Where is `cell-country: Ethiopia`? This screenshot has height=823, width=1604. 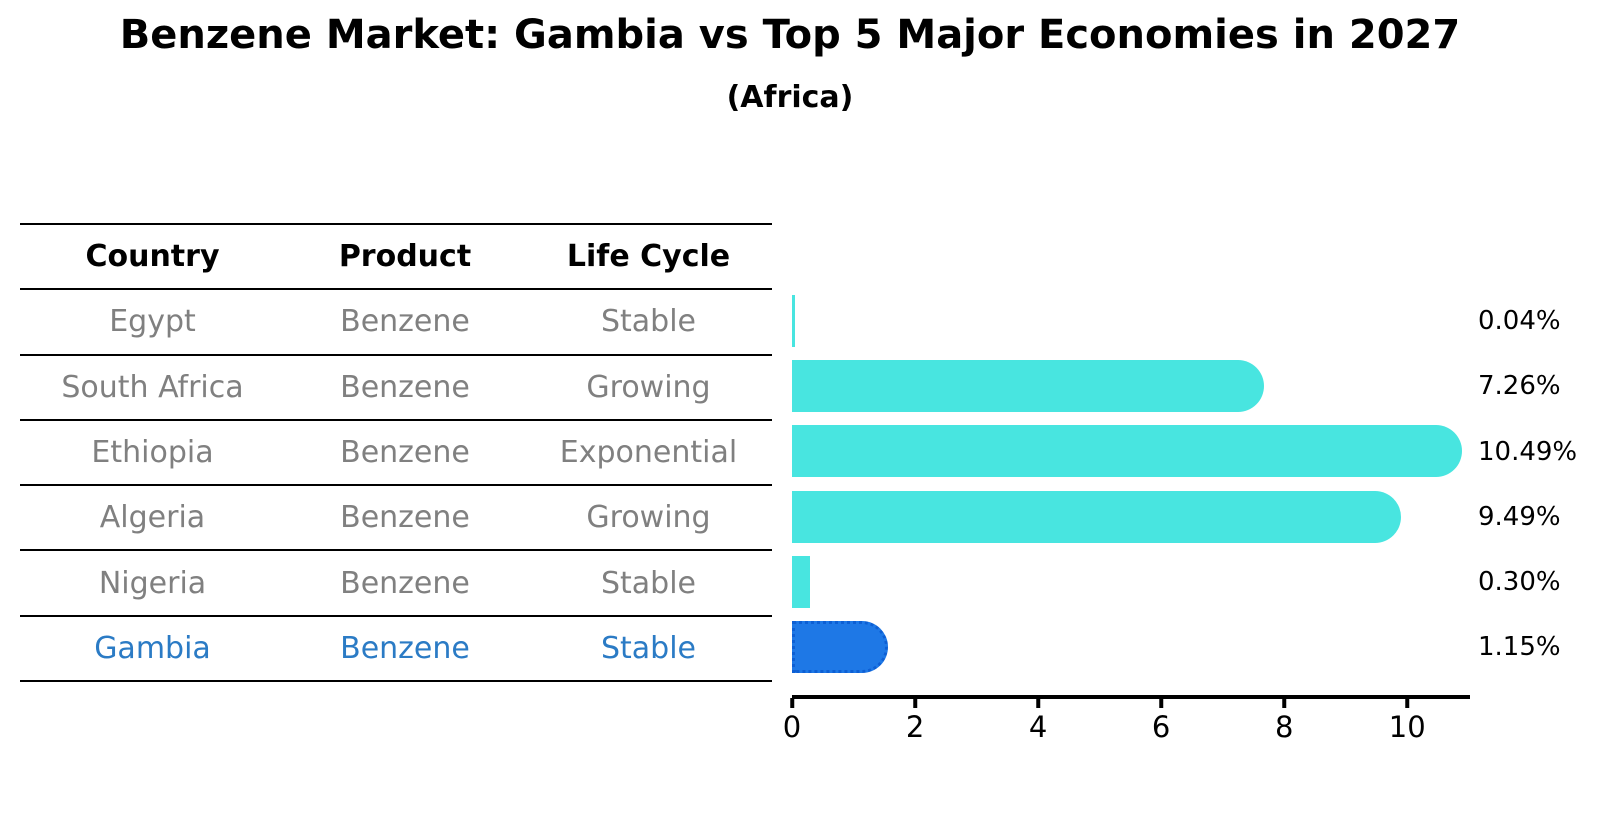 cell-country: Ethiopia is located at coordinates (152, 453).